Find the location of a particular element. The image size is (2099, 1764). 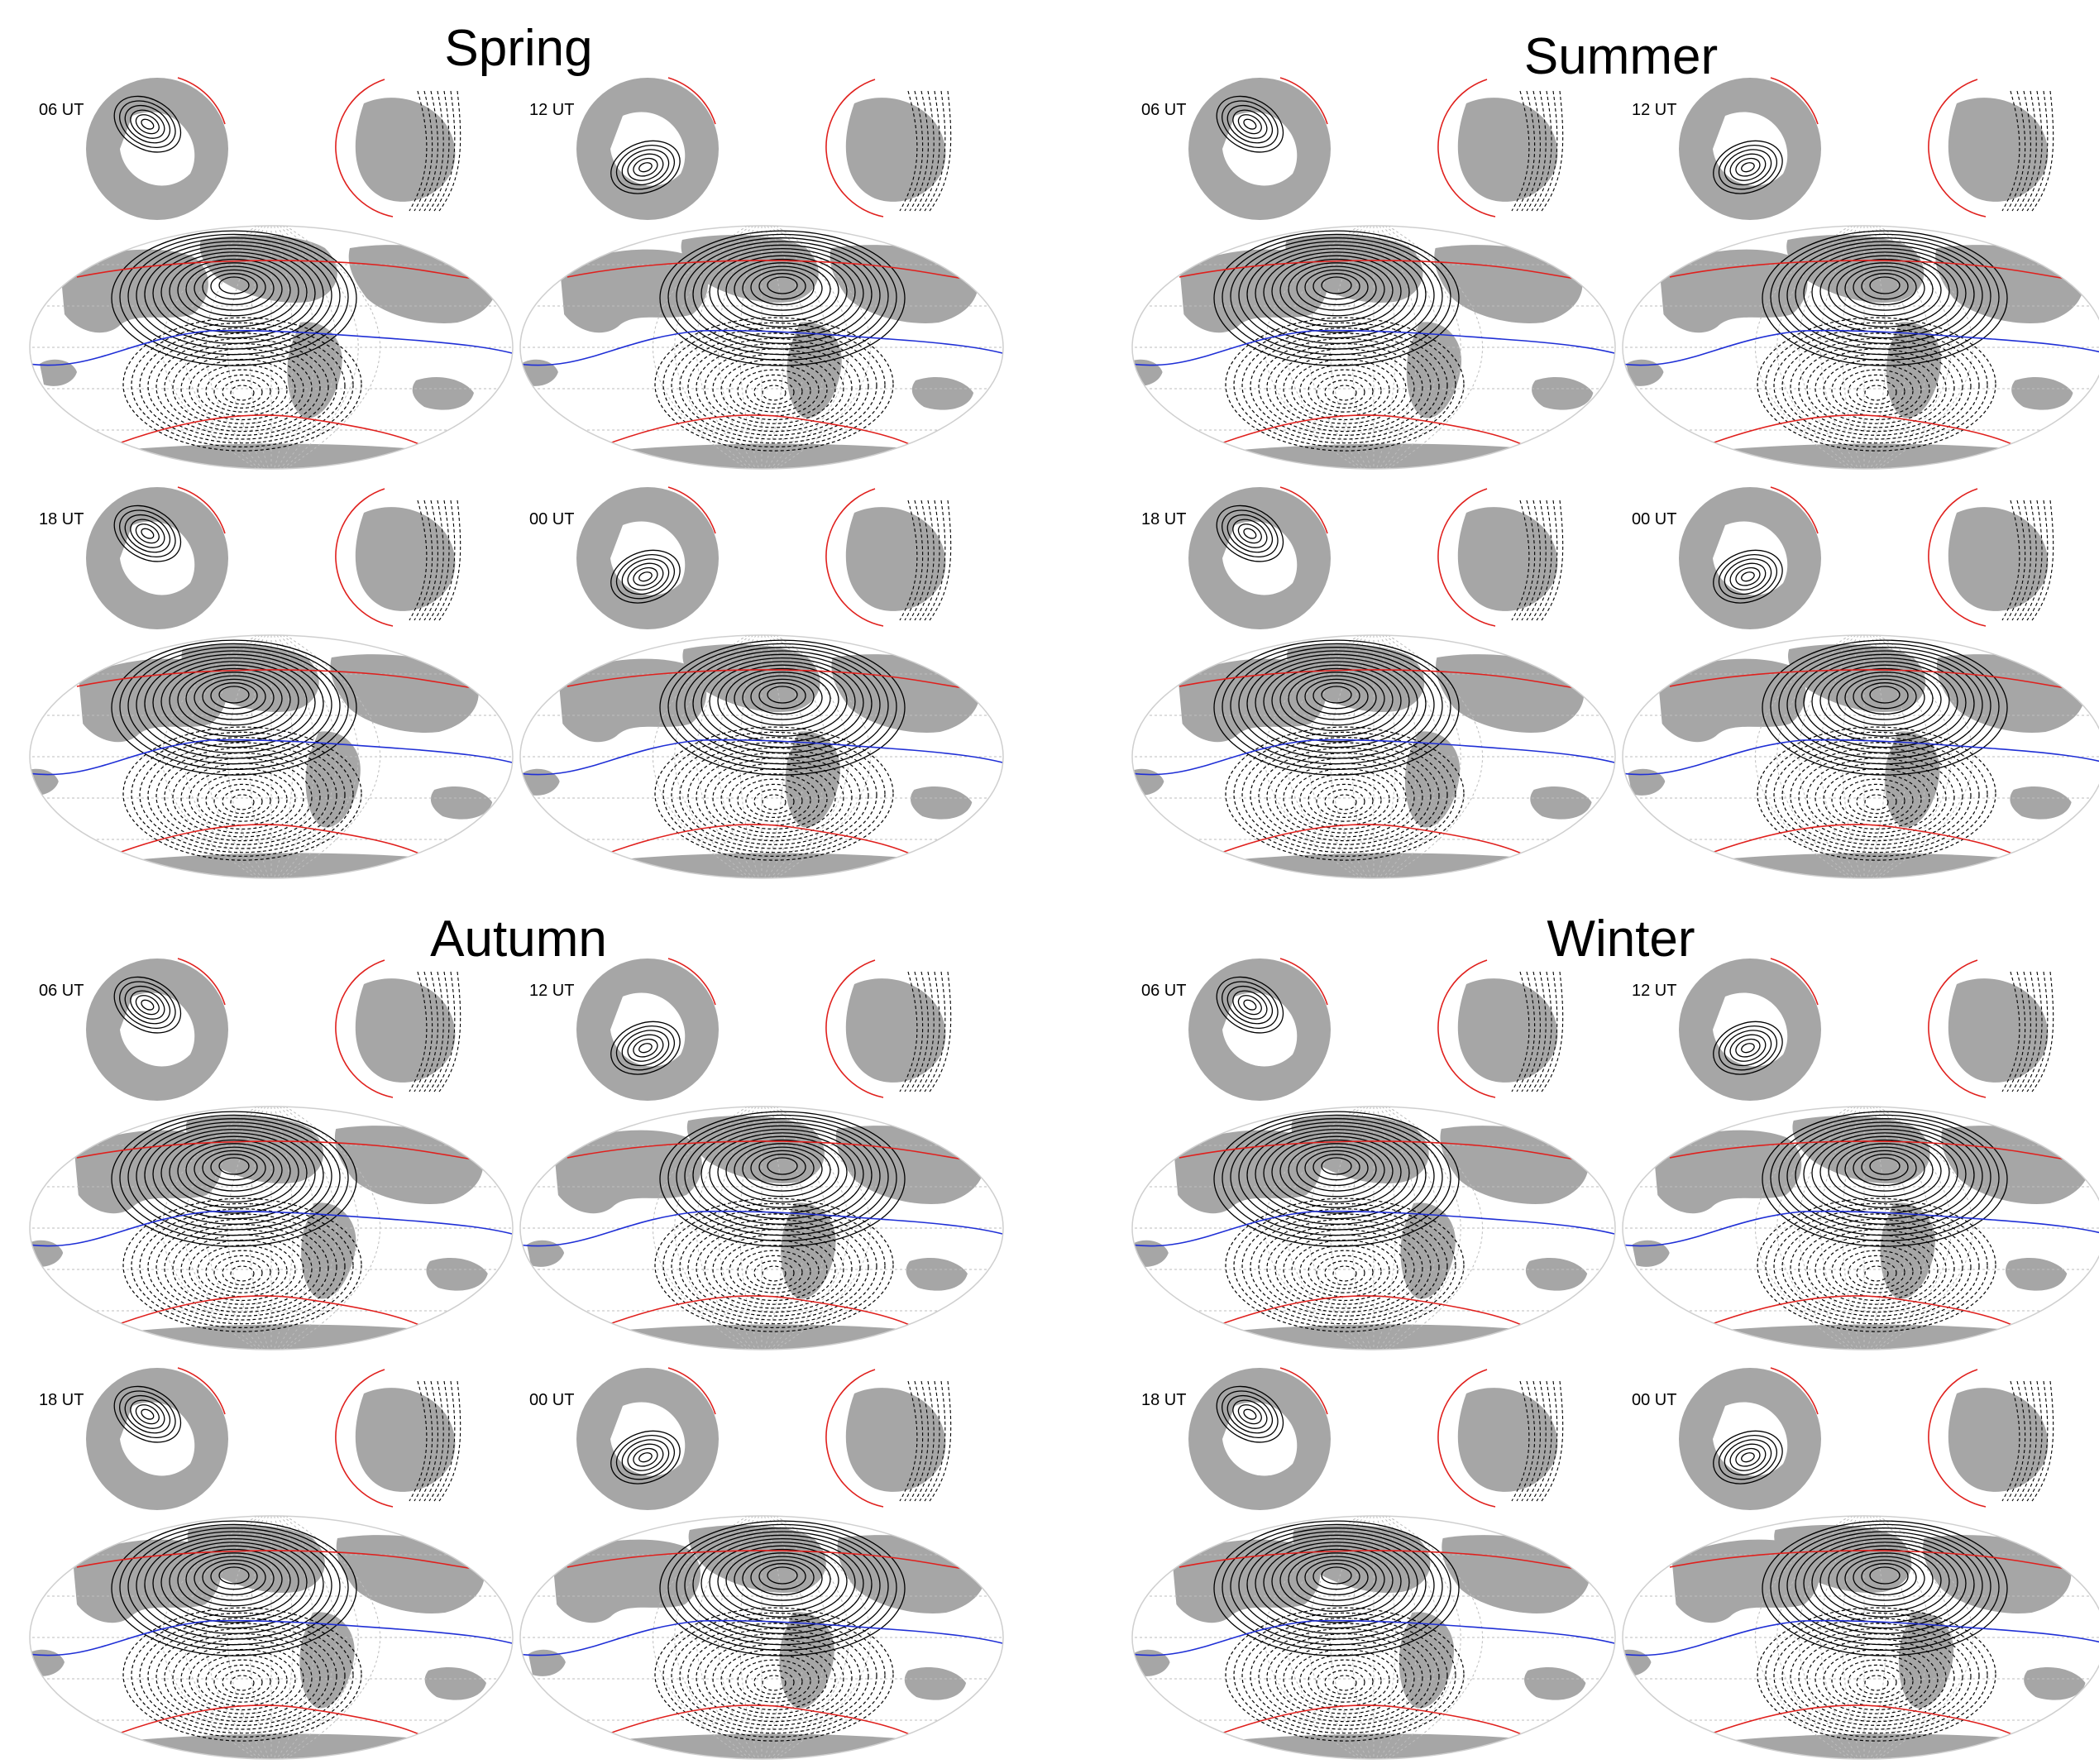

world-map-winter-18ut is located at coordinates (1373, 1637).